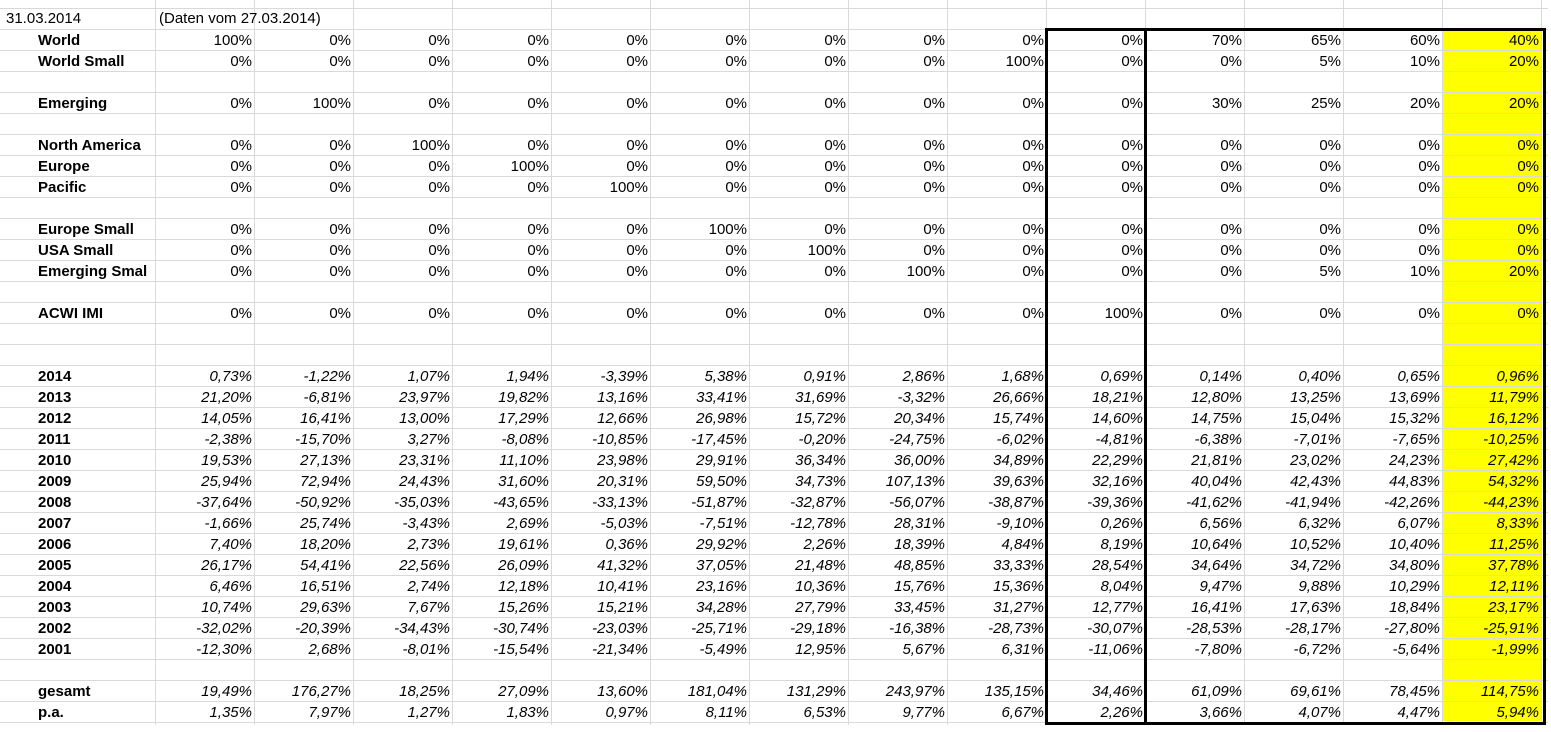 Image resolution: width=1551 pixels, height=732 pixels. What do you see at coordinates (1226, 40) in the screenshot?
I see `value-cell: 70%` at bounding box center [1226, 40].